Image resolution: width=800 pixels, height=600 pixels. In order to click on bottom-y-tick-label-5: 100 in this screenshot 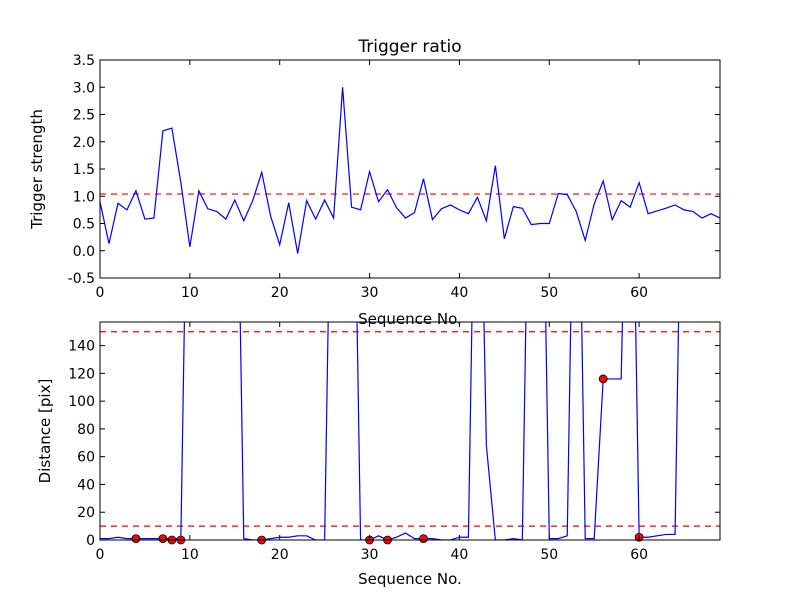, I will do `click(81, 402)`.